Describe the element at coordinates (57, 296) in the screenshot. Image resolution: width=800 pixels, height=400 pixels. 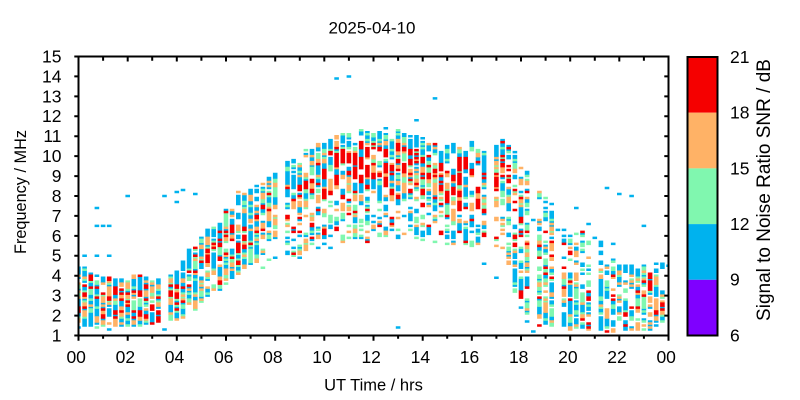
I see `svg-text: 3` at that location.